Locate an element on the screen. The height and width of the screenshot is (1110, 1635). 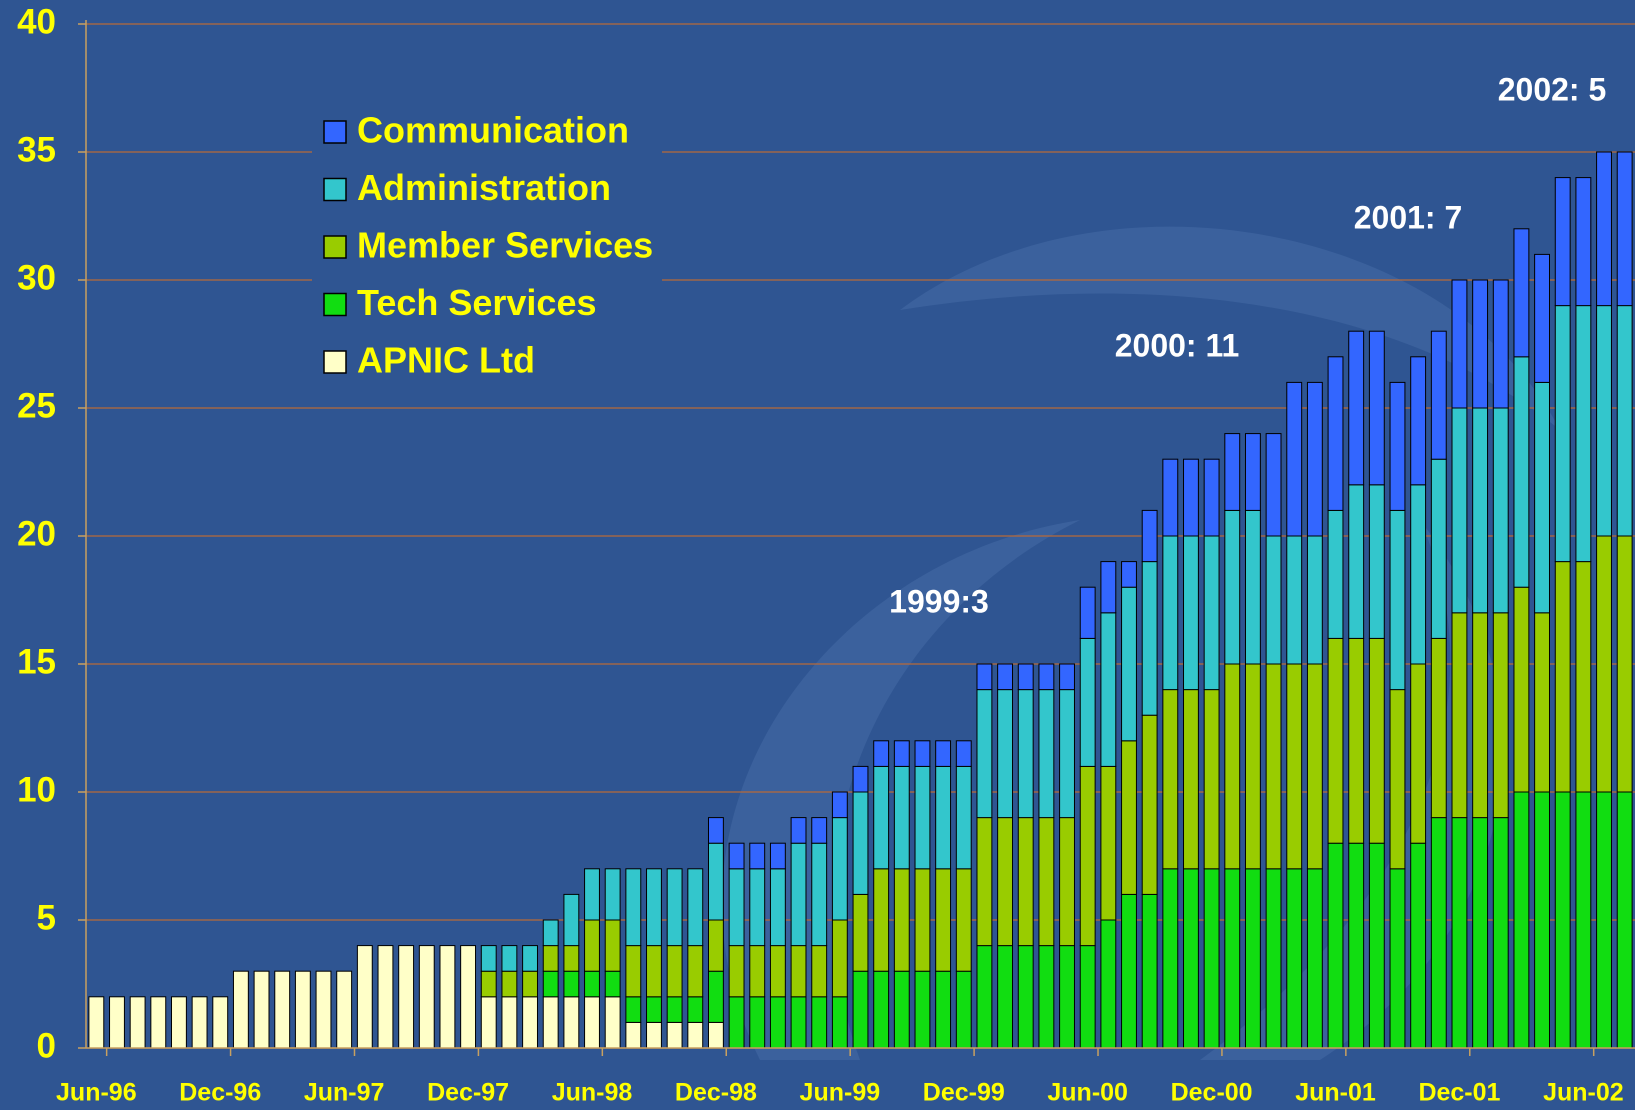
legend-label: Tech Services is located at coordinates (476, 302).